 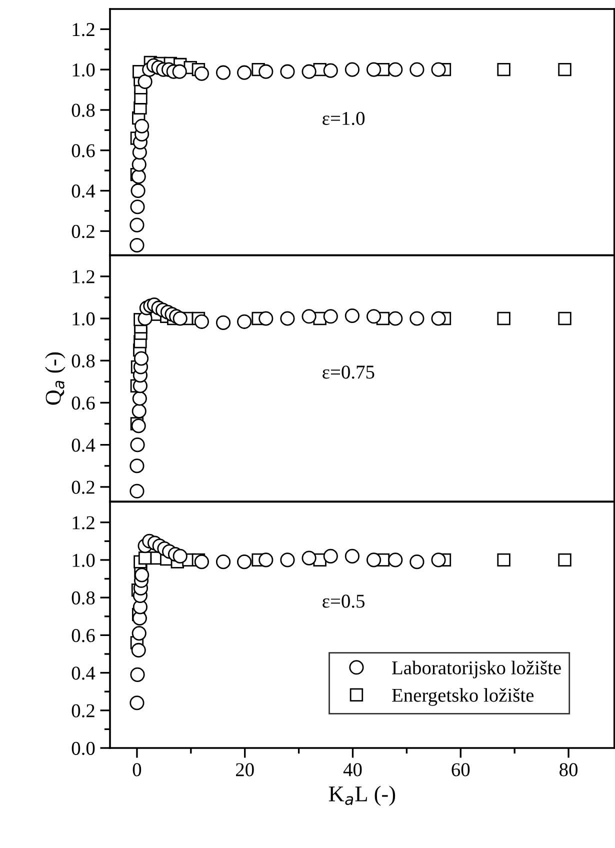 I want to click on legend-label: Laboratorijsko ložište, so click(x=476, y=669).